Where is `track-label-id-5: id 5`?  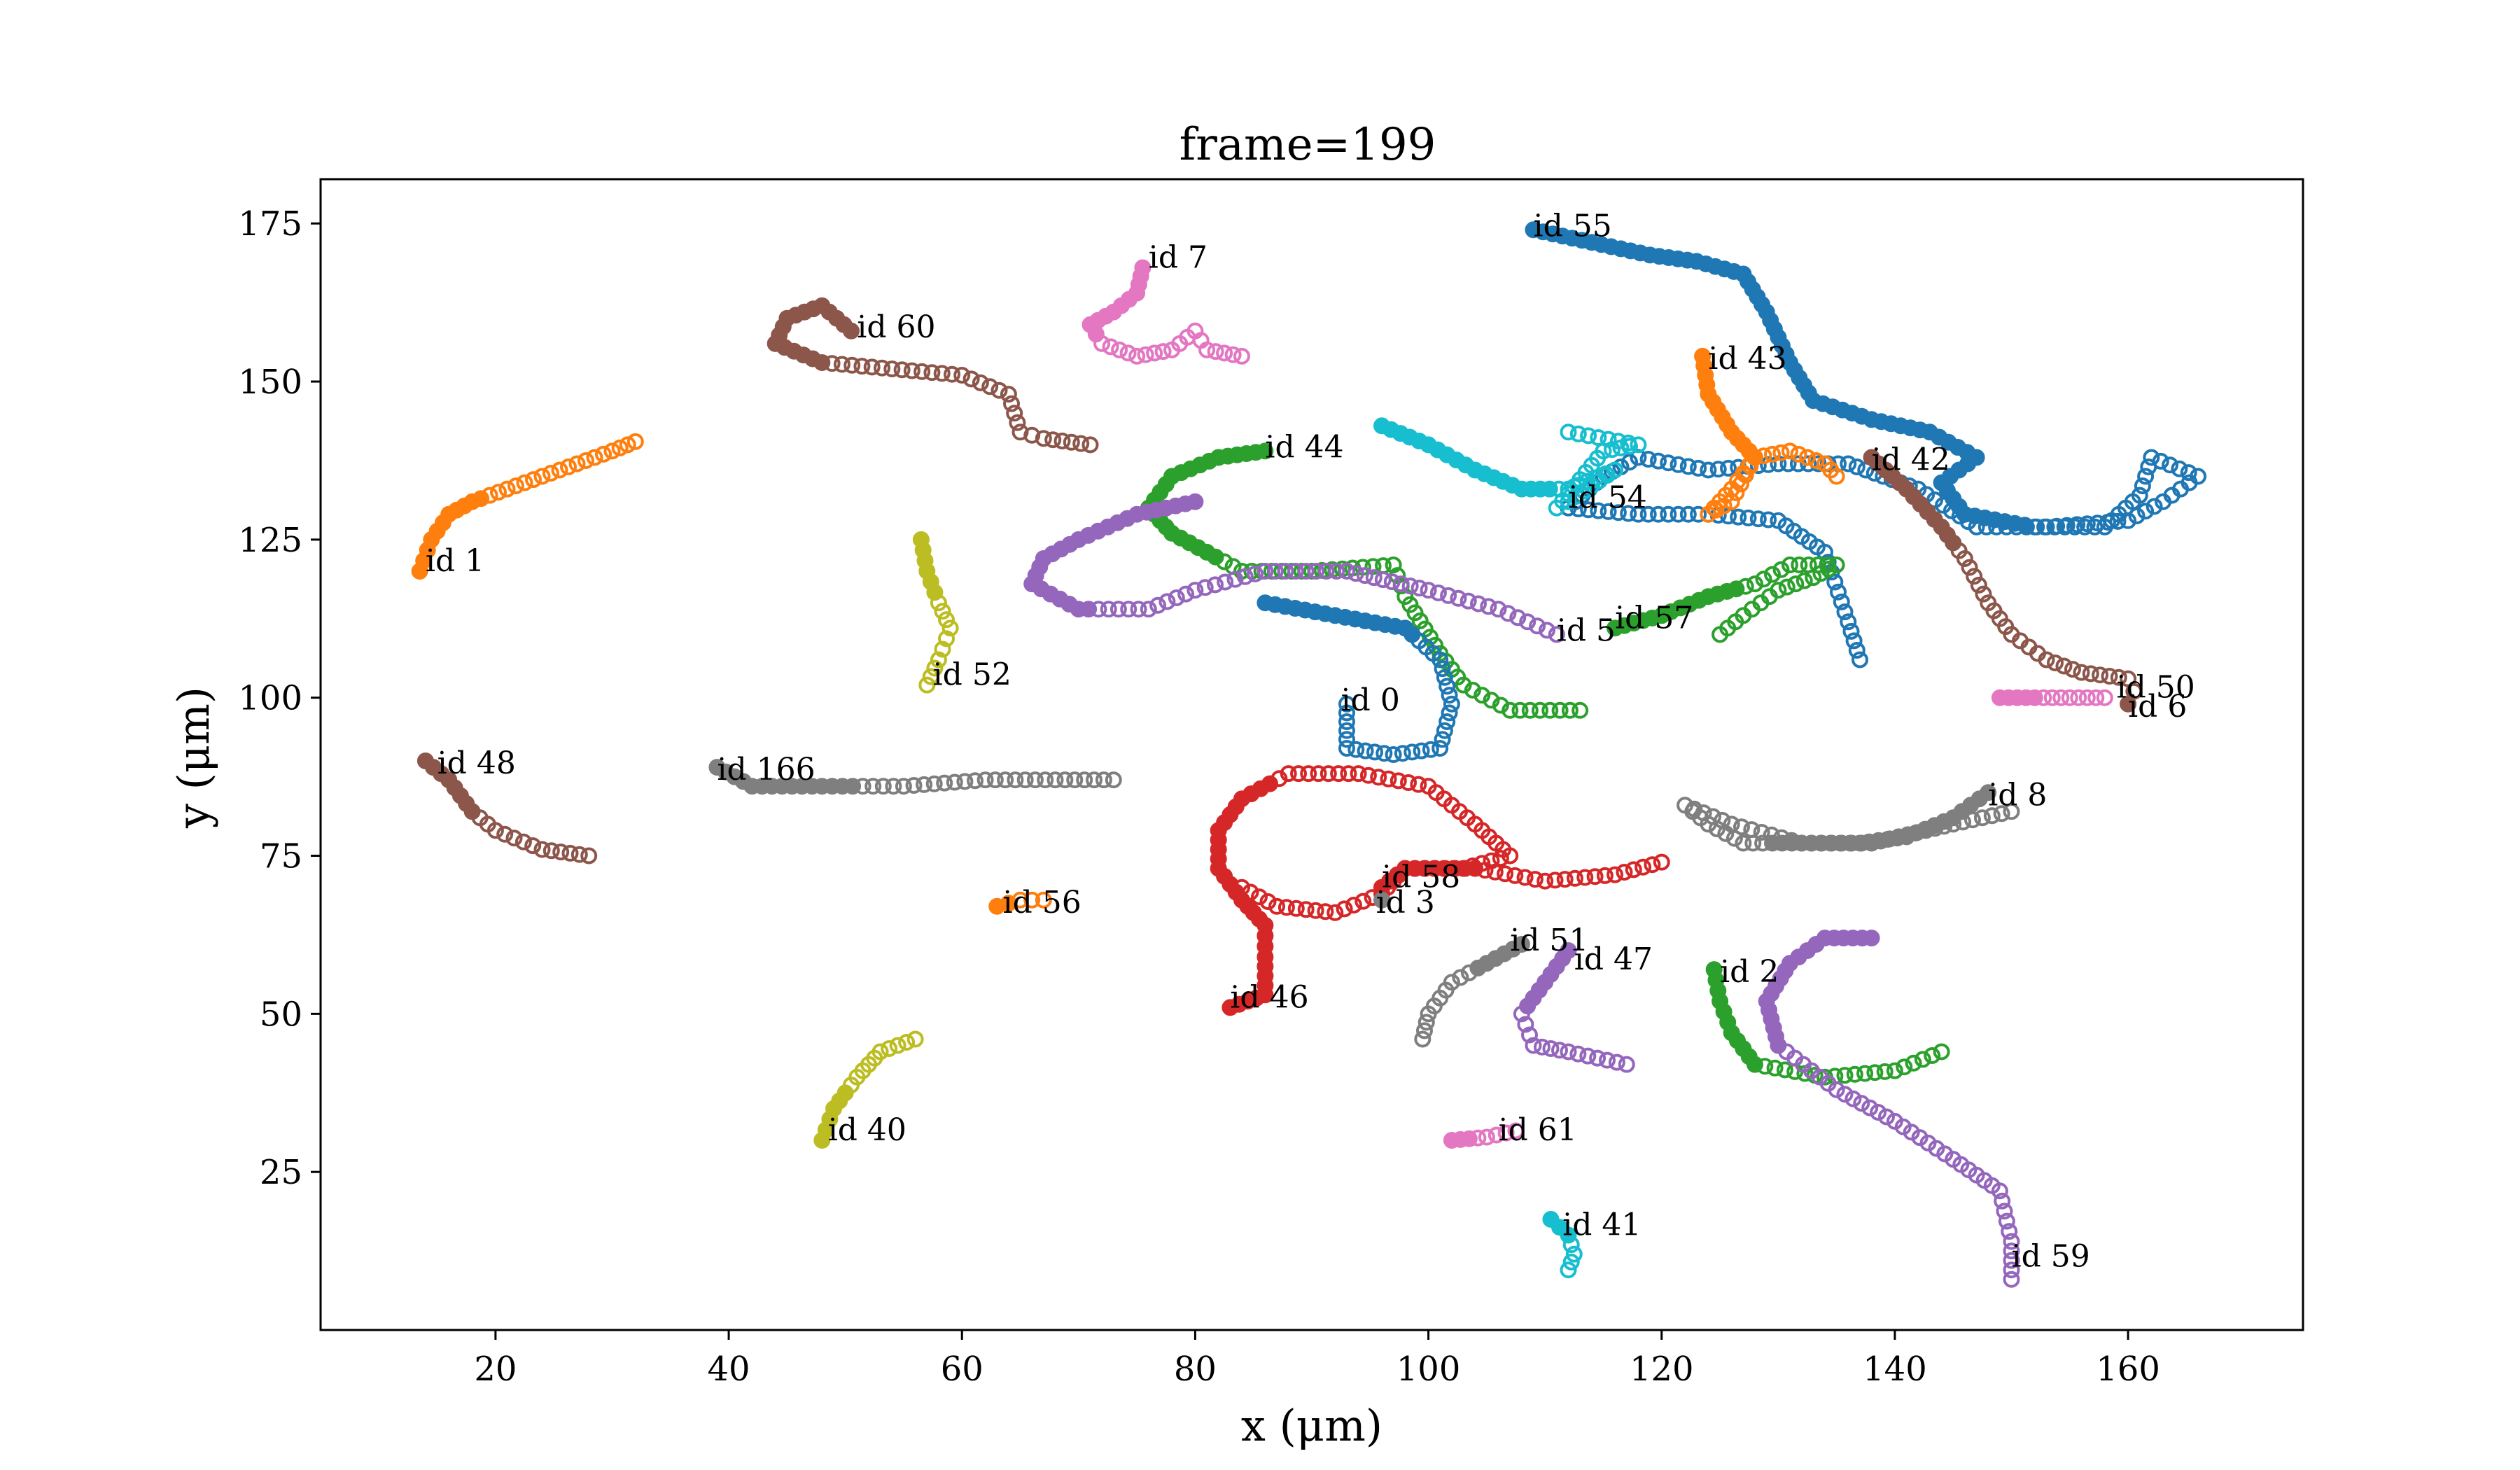
track-label-id-5: id 5 is located at coordinates (1586, 630).